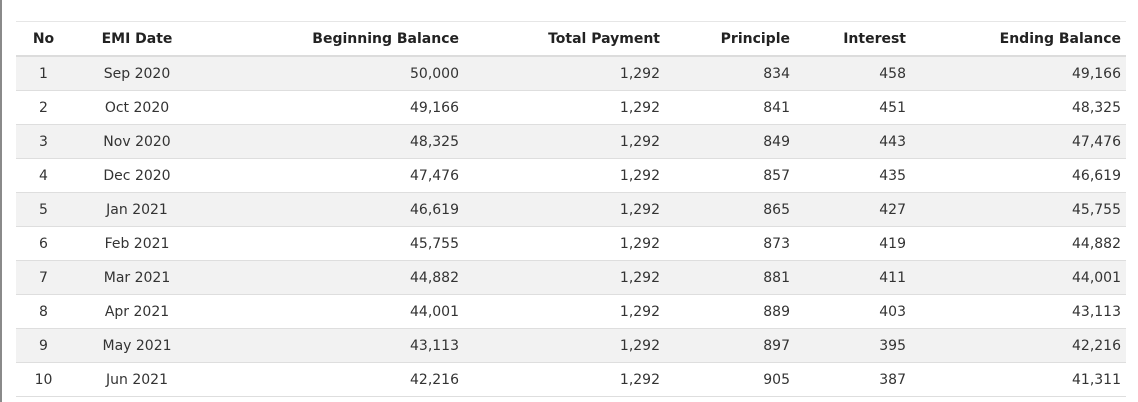  What do you see at coordinates (776, 277) in the screenshot?
I see `cell-principle: 881` at bounding box center [776, 277].